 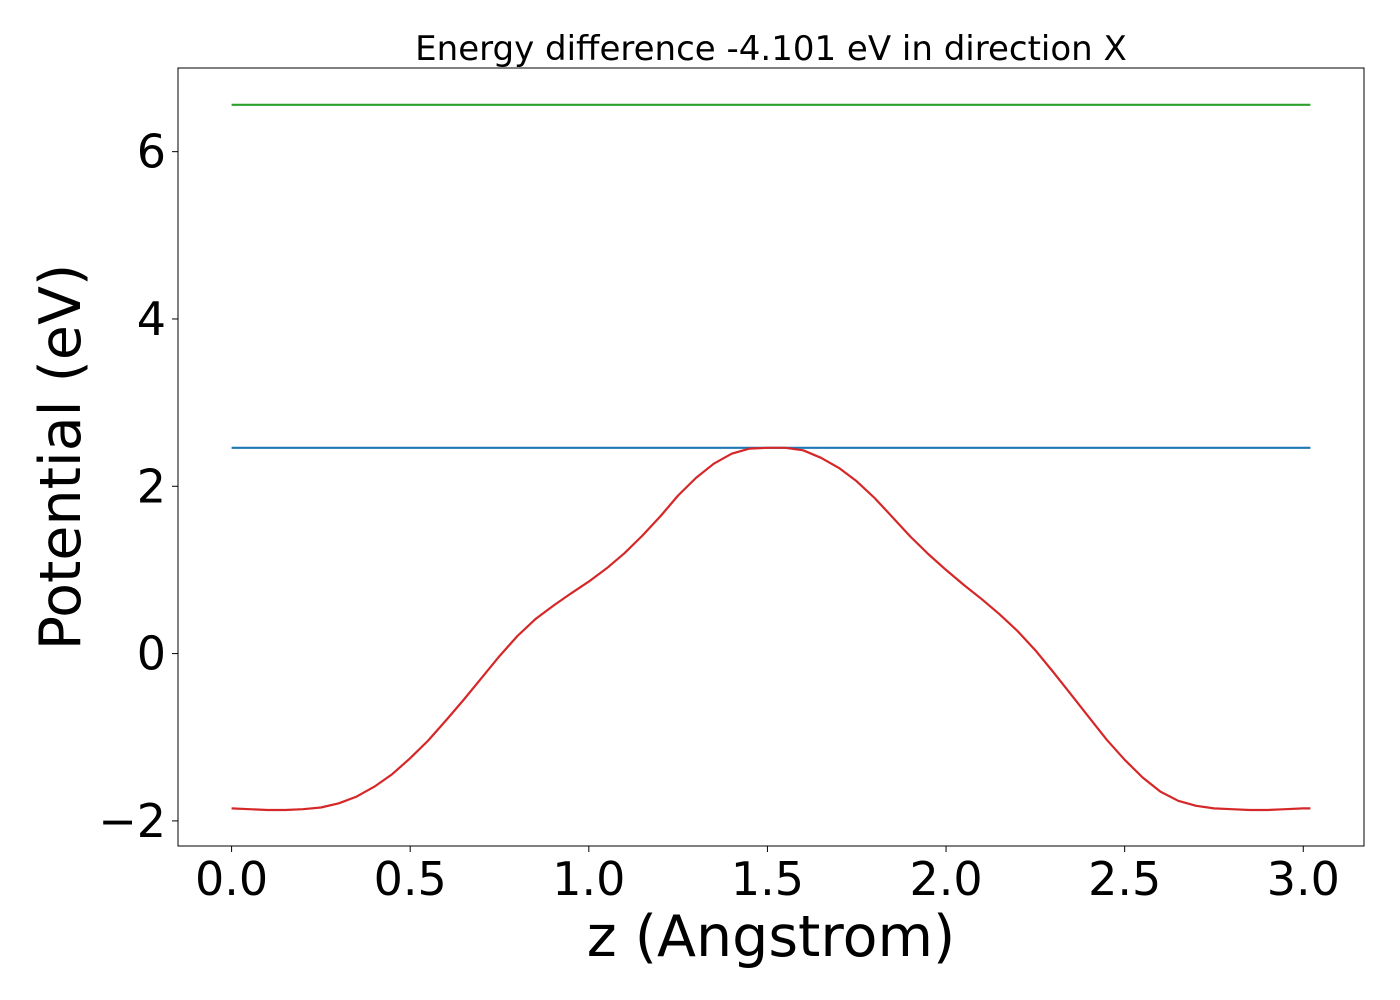 What do you see at coordinates (61, 457) in the screenshot?
I see `y-axis-label: Potential (eV)` at bounding box center [61, 457].